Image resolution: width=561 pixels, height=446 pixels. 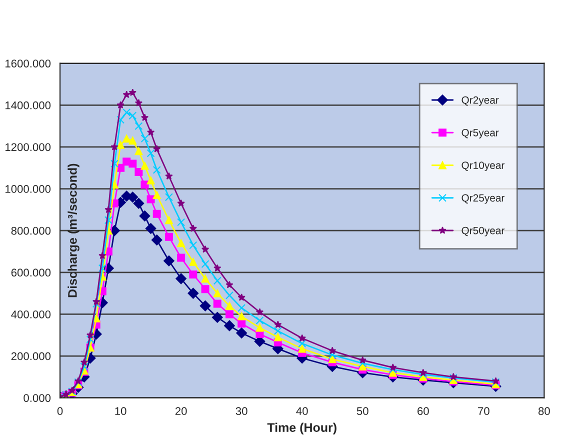 What do you see at coordinates (31, 314) in the screenshot?
I see `y-tick-label: 400.000` at bounding box center [31, 314].